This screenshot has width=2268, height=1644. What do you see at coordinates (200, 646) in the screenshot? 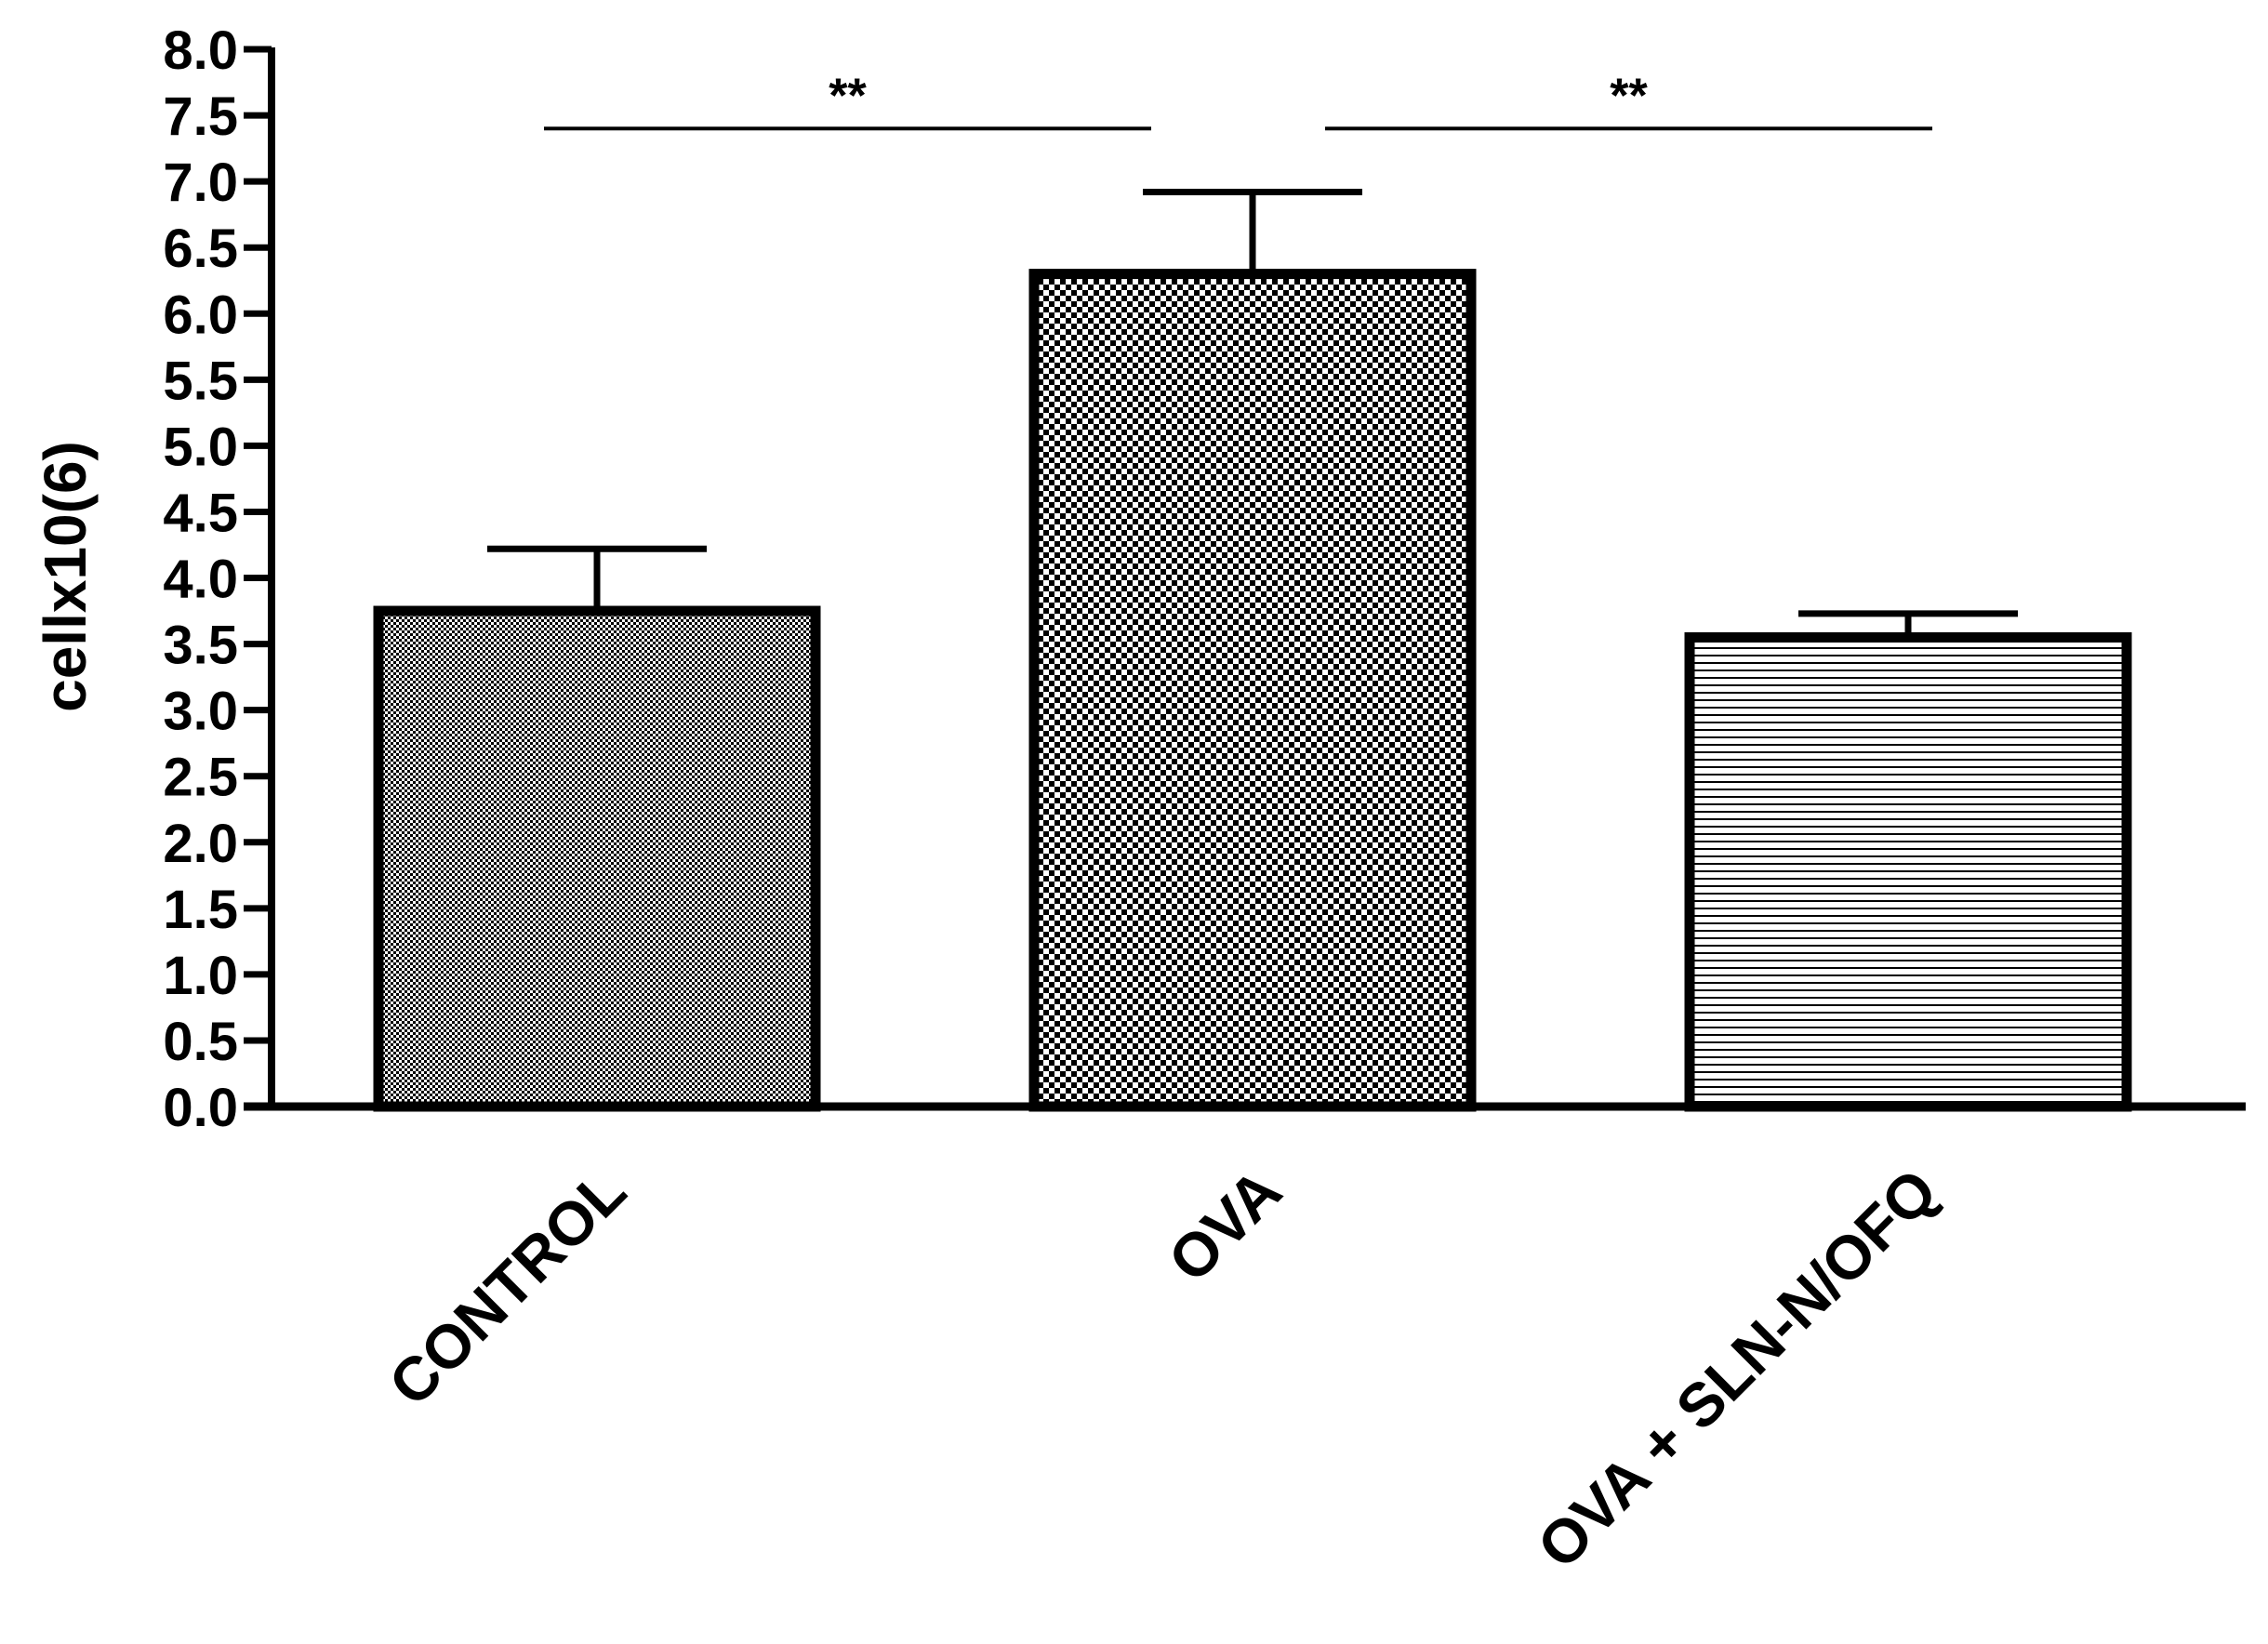
I see `y-tick-label: 3.5` at bounding box center [200, 646].